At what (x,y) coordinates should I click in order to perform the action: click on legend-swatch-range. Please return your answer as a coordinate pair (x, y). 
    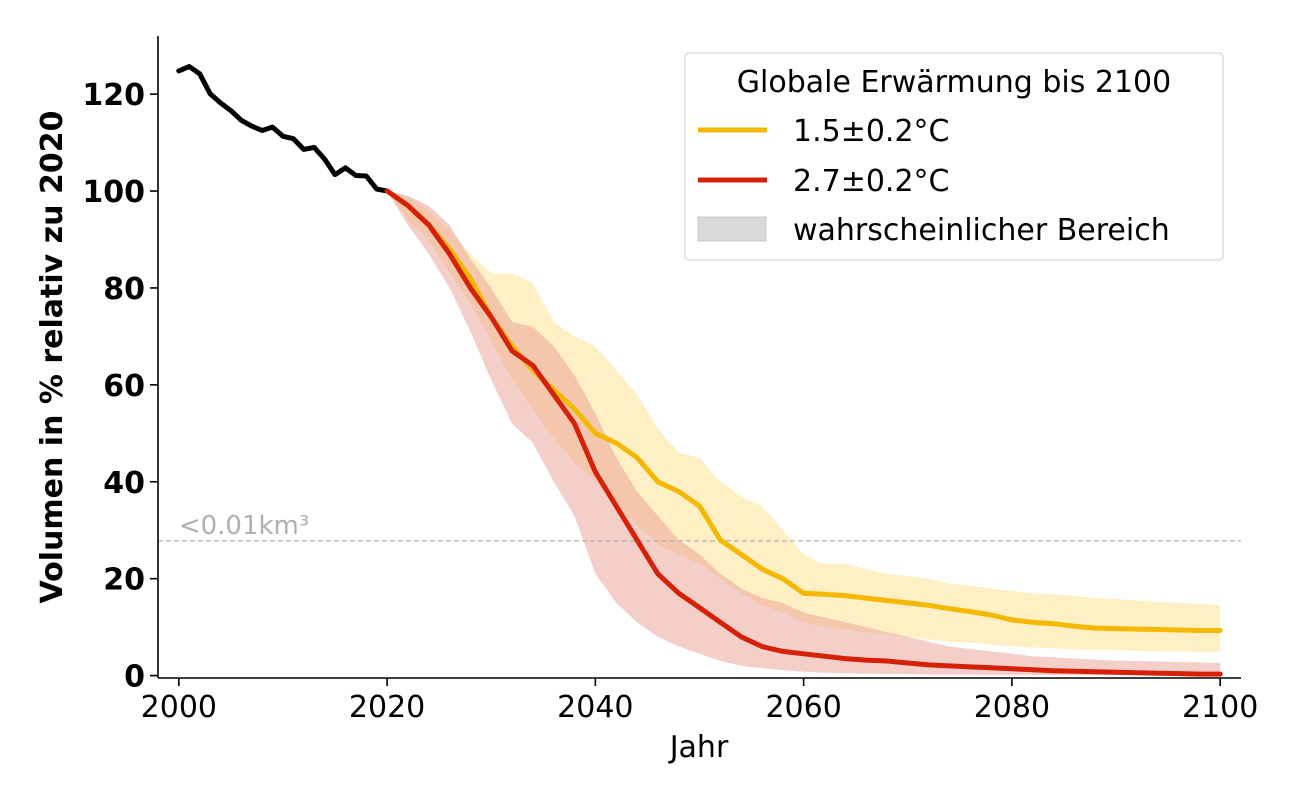
    Looking at the image, I should click on (732, 229).